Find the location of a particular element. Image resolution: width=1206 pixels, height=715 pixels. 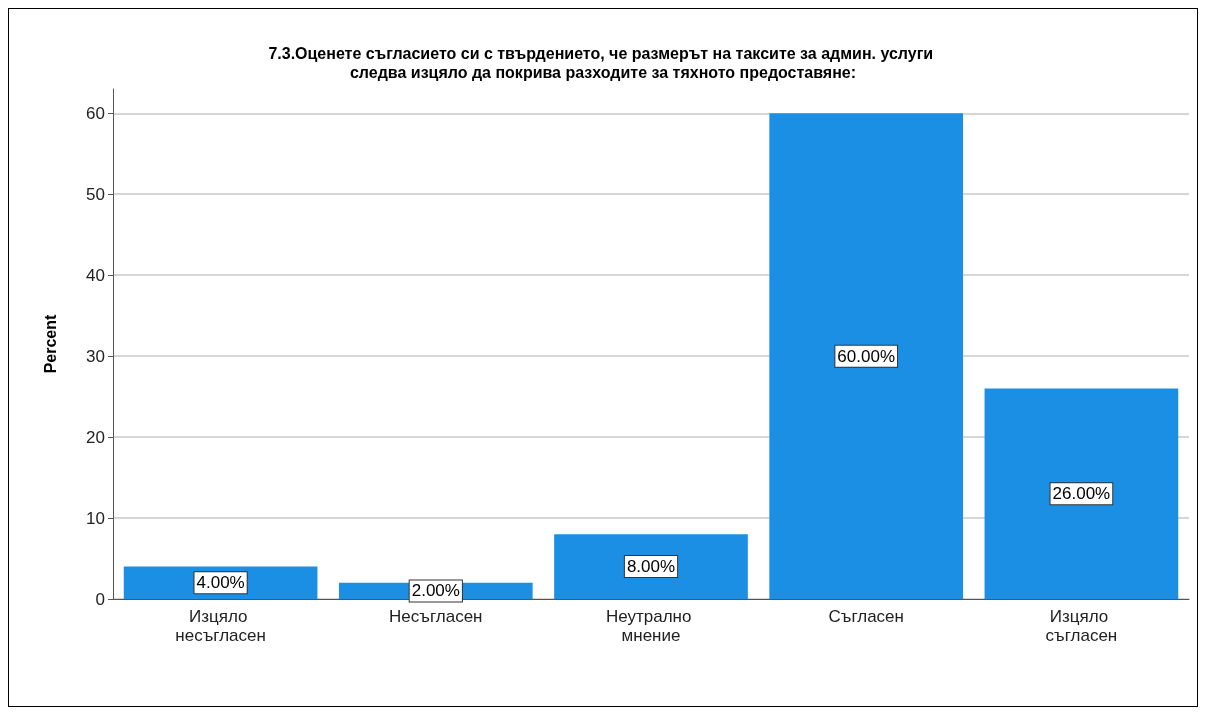

data-label: 26.00% is located at coordinates (1081, 494).